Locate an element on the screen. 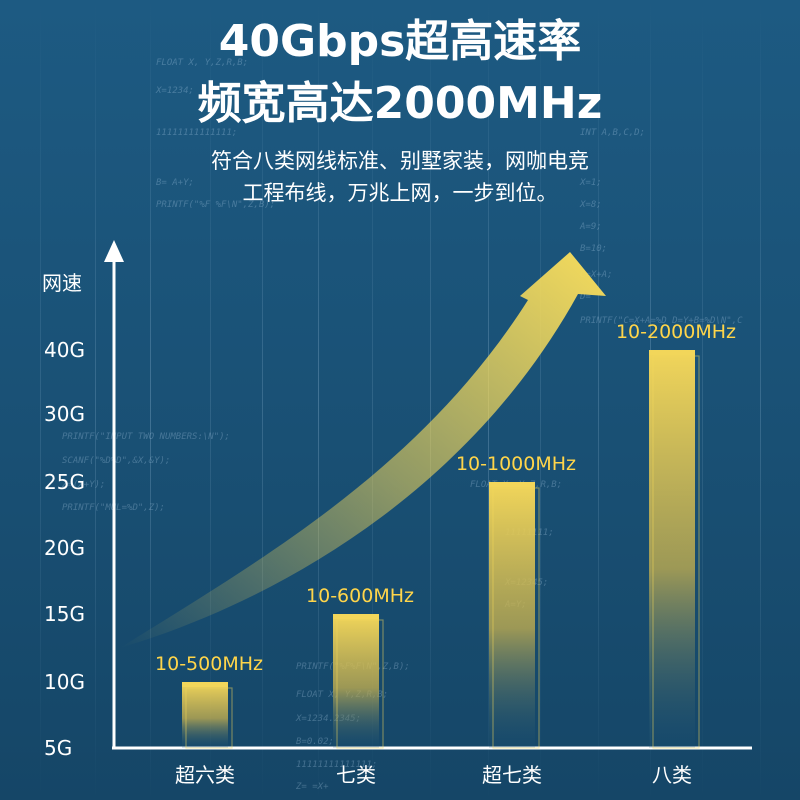 The width and height of the screenshot is (800, 800). y-tick-label: 30G is located at coordinates (64, 414).